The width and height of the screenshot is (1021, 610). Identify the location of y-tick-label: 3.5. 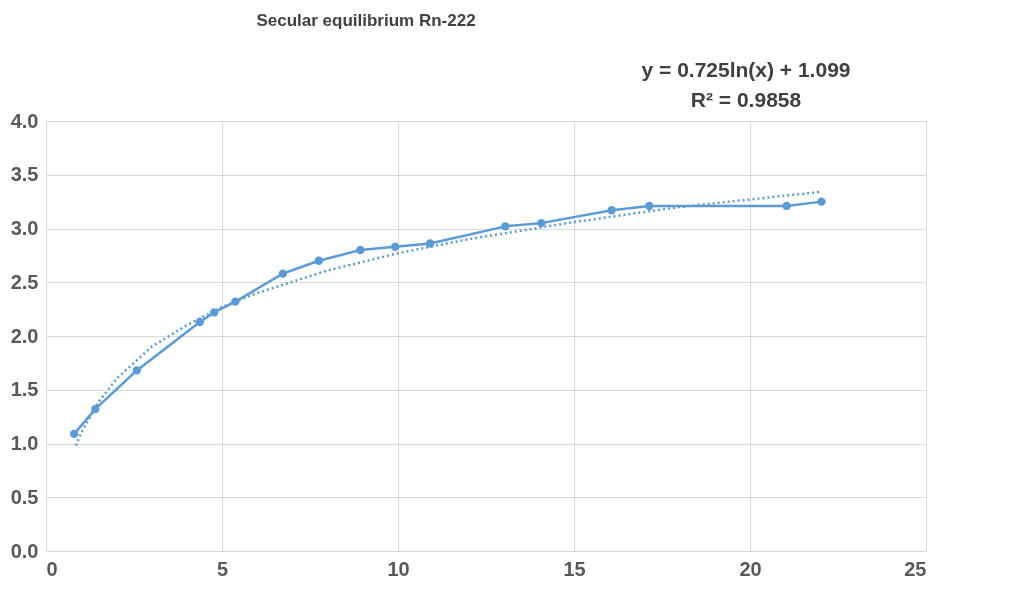
(24, 174).